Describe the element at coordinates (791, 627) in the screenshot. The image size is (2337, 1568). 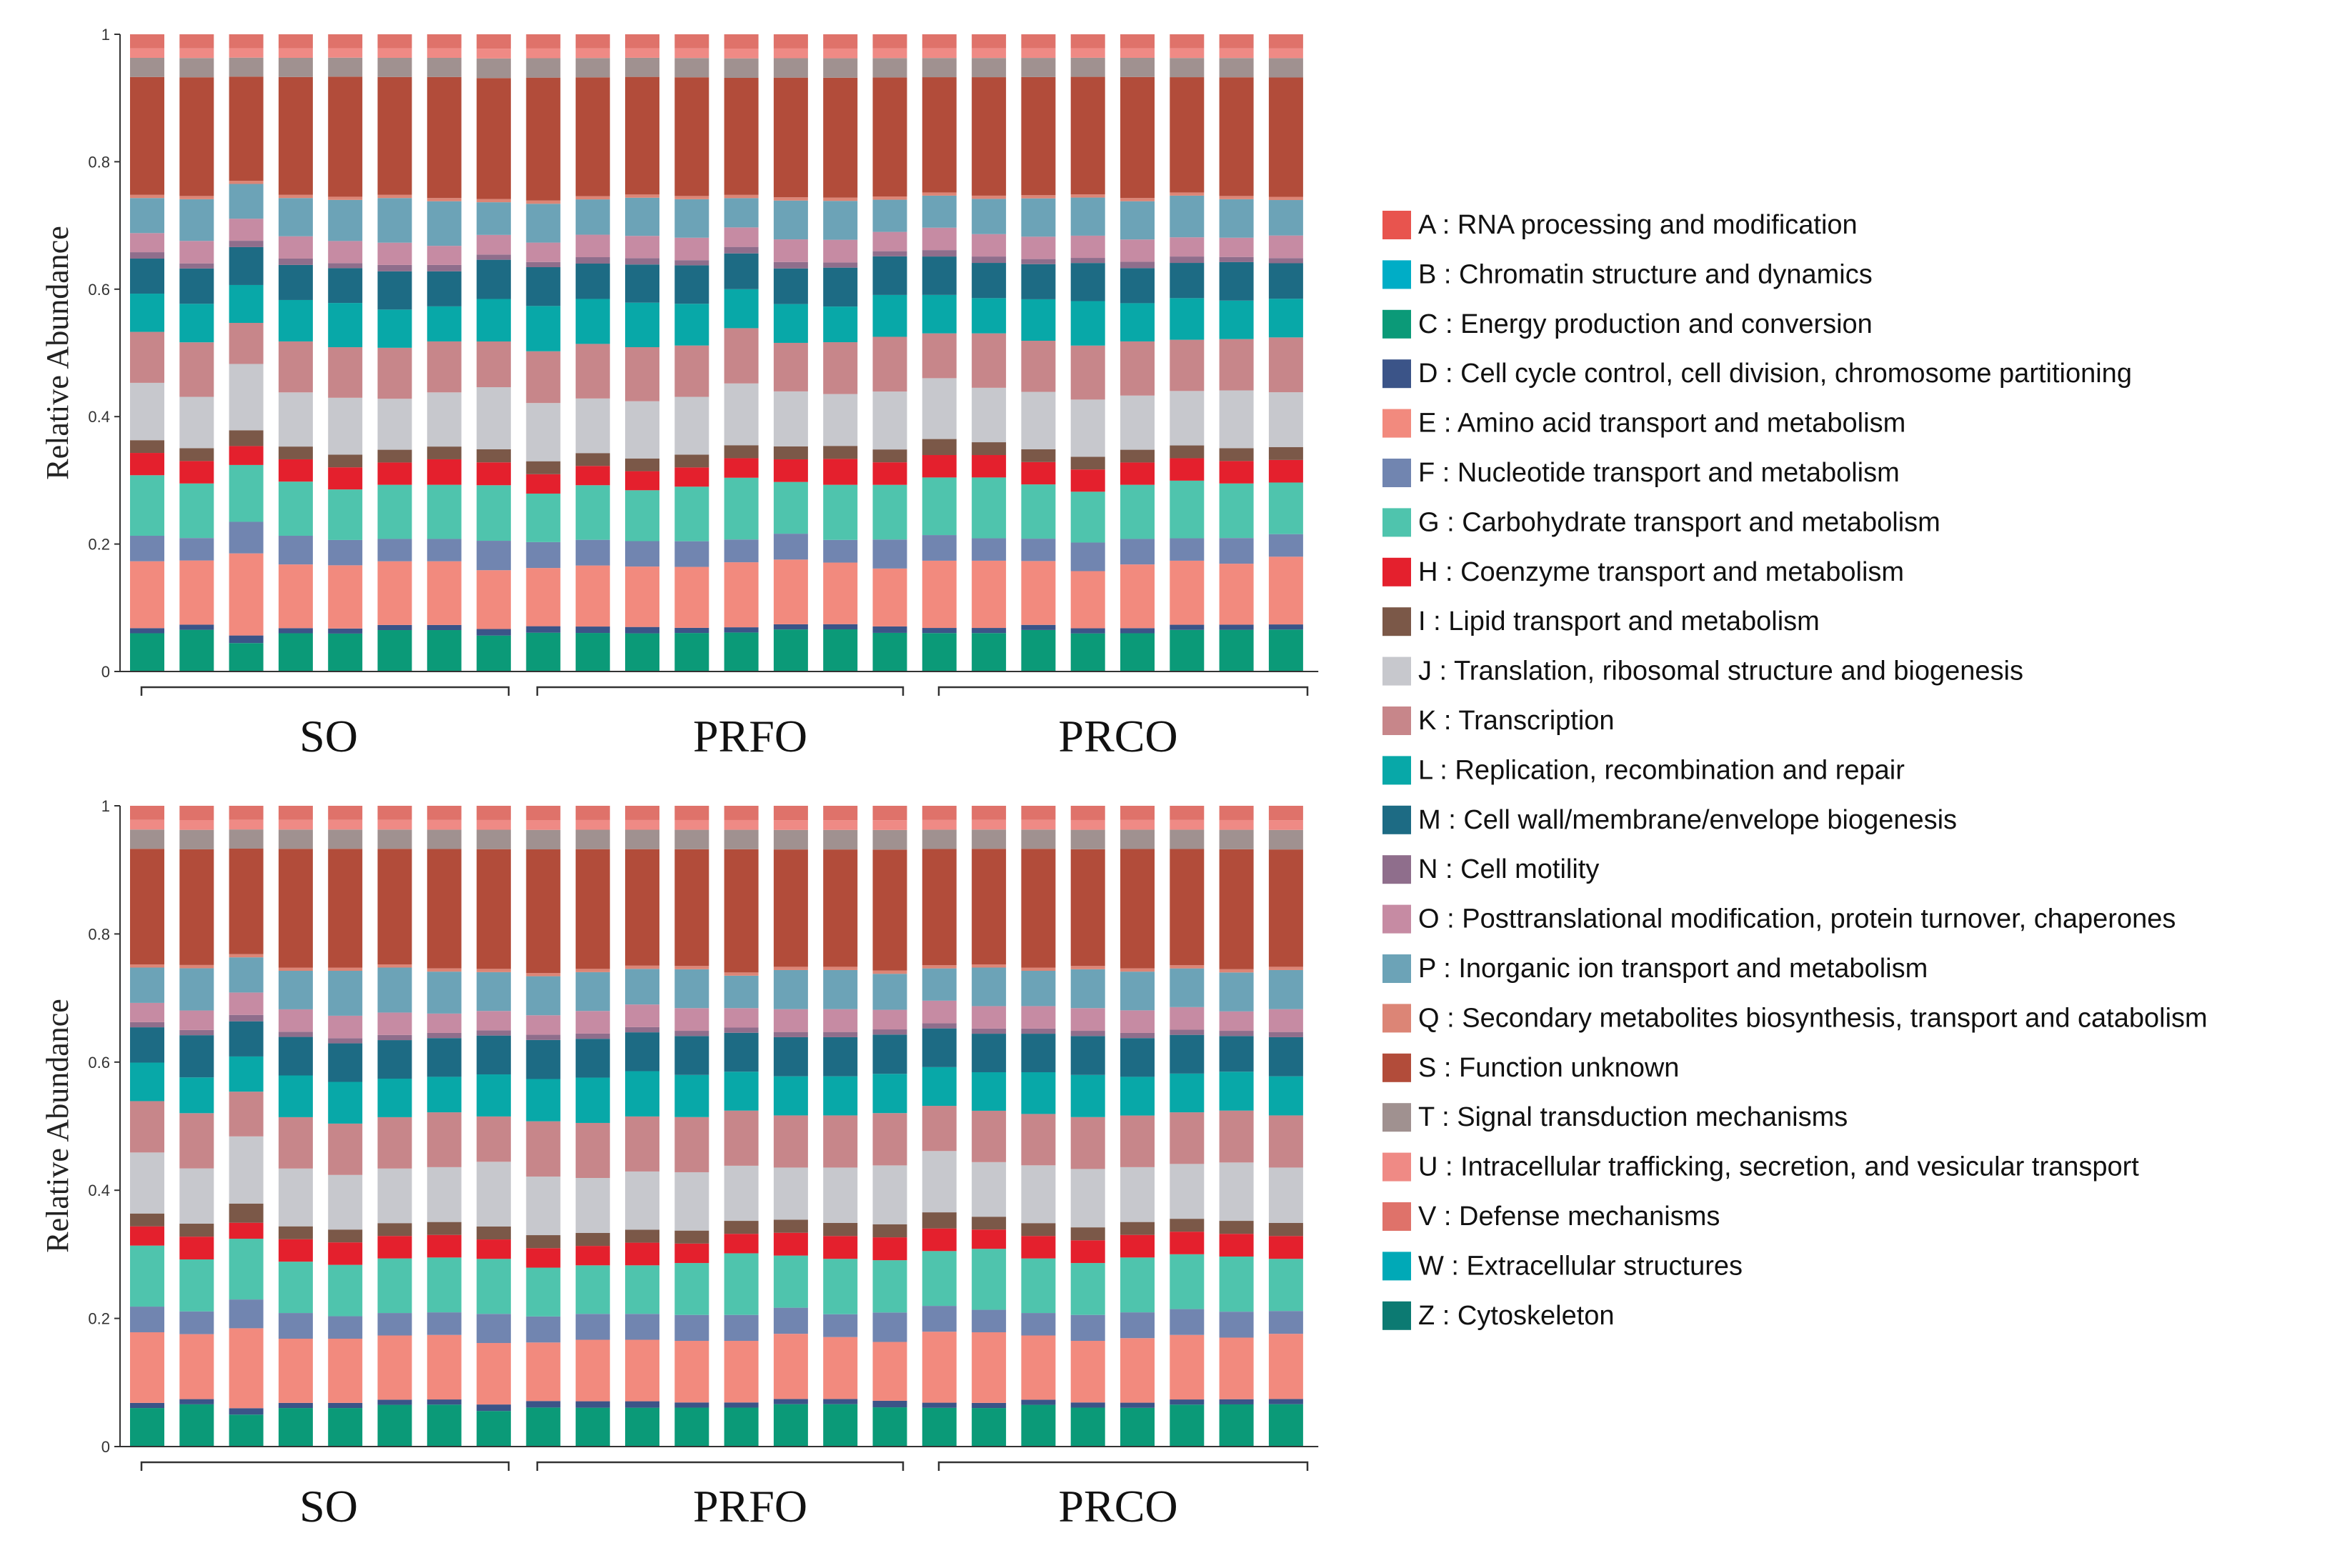
I see `bar-segment-top-S14-D` at that location.